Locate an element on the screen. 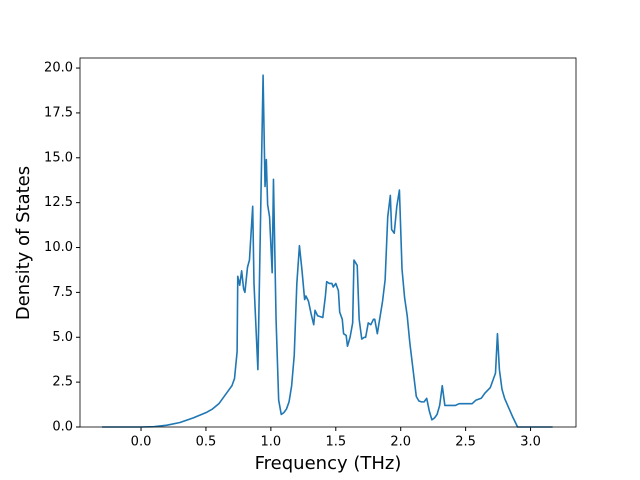 This screenshot has height=480, width=640. x-tick-label: 3.0 is located at coordinates (530, 442).